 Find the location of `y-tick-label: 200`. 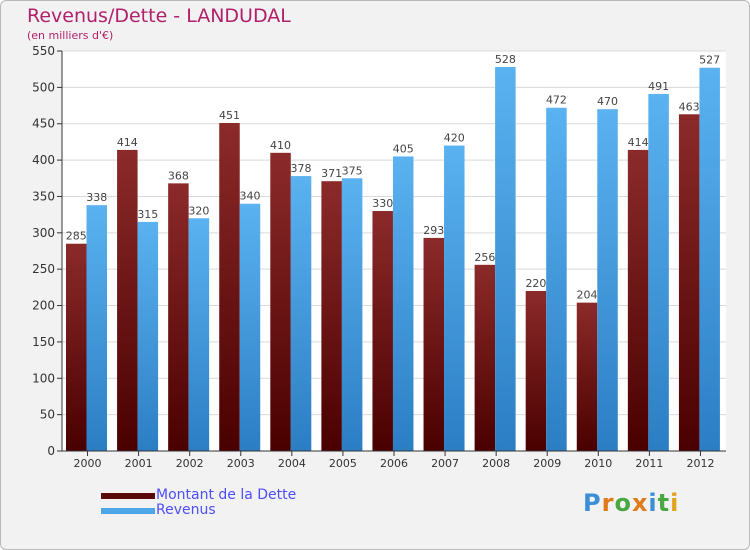

y-tick-label: 200 is located at coordinates (43, 306).